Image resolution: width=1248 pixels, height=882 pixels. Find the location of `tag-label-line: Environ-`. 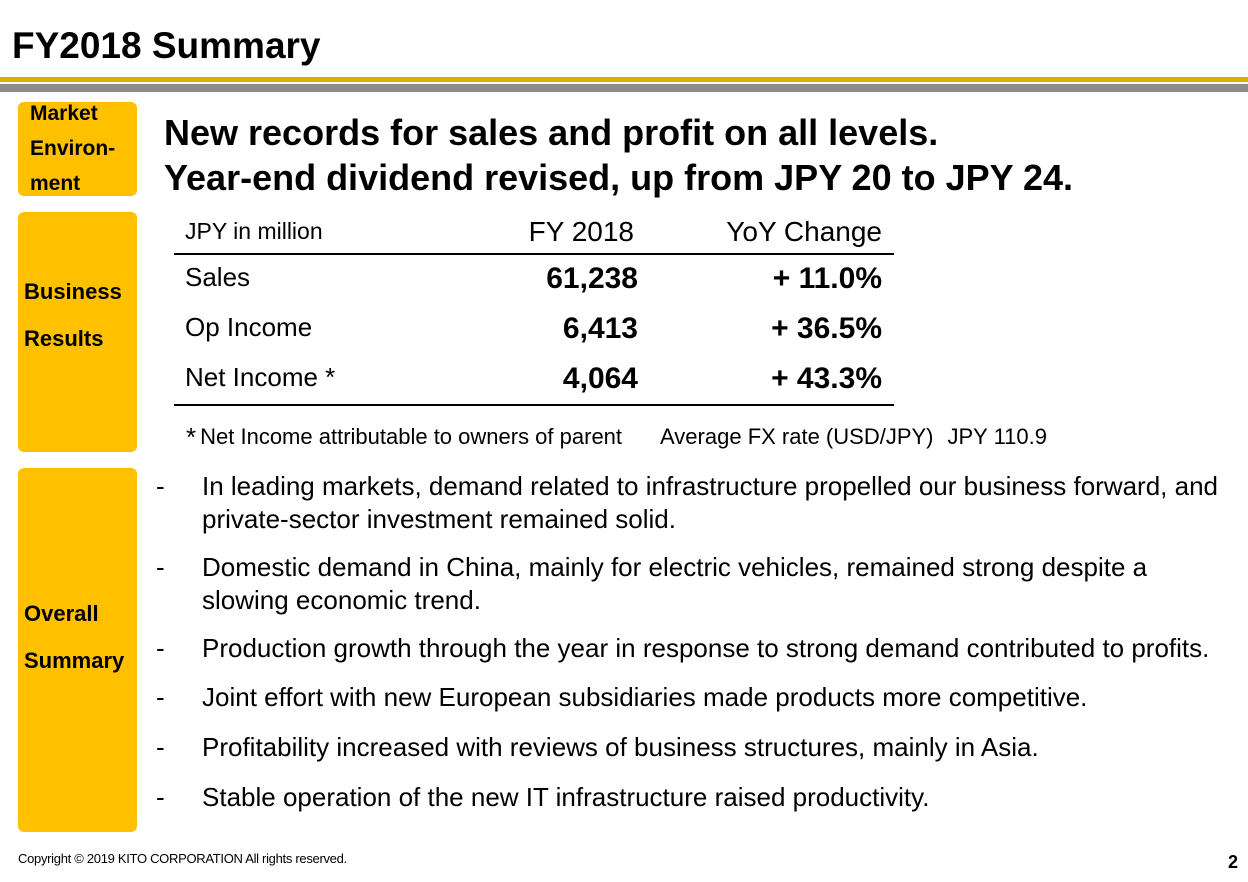

tag-label-line: Environ- is located at coordinates (73, 148).